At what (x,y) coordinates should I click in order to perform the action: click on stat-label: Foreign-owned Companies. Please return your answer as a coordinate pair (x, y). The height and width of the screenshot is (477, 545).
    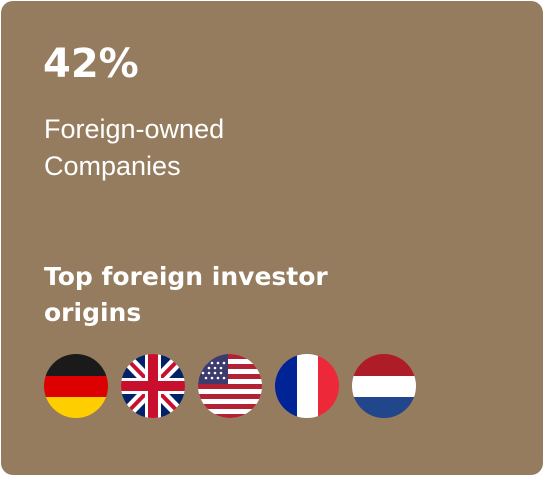
    Looking at the image, I should click on (134, 148).